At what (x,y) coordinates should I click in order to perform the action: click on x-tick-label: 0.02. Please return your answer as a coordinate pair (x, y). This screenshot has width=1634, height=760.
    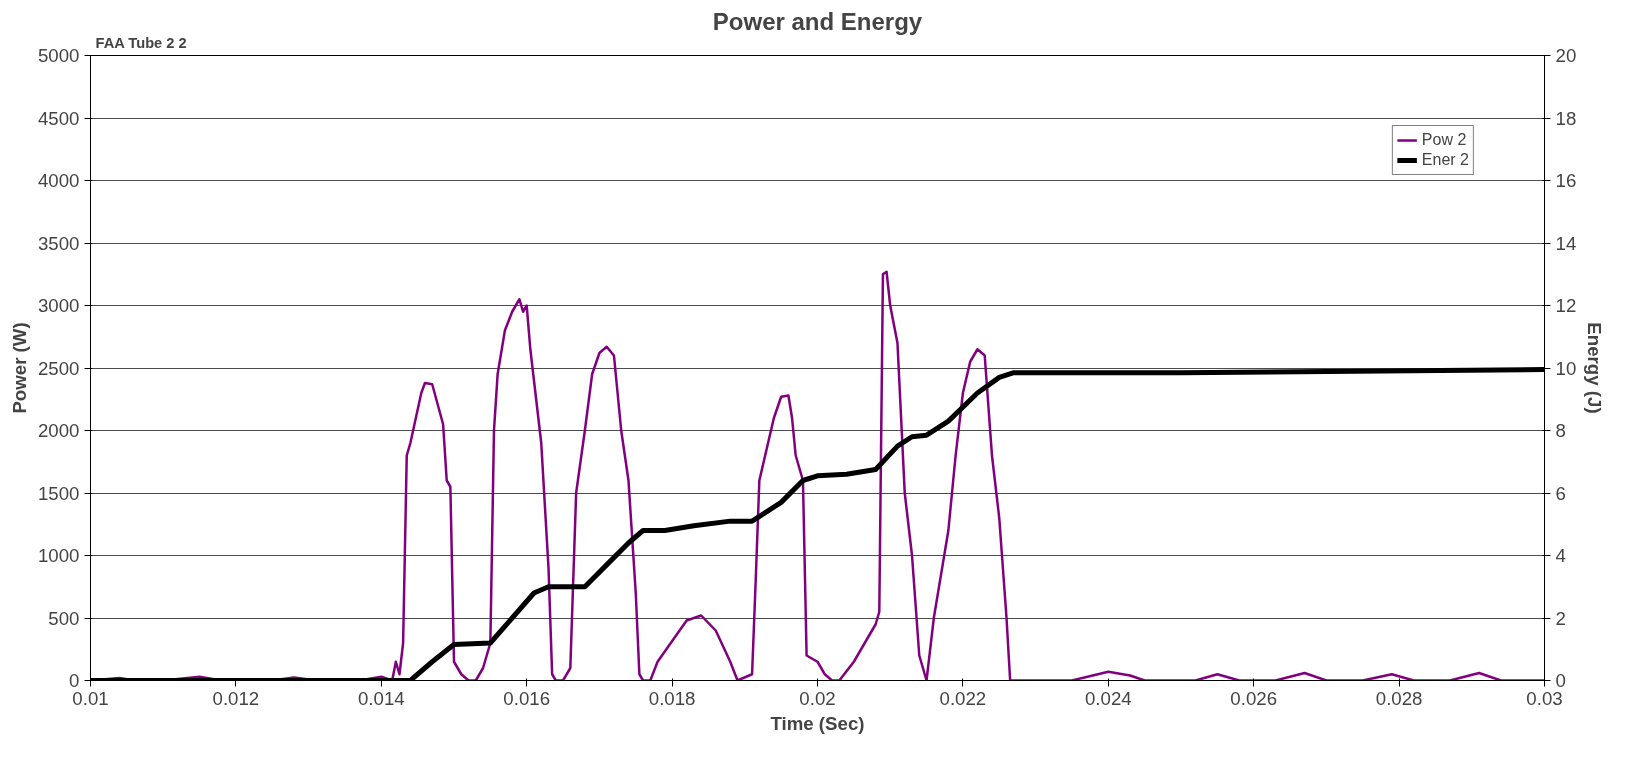
    Looking at the image, I should click on (817, 698).